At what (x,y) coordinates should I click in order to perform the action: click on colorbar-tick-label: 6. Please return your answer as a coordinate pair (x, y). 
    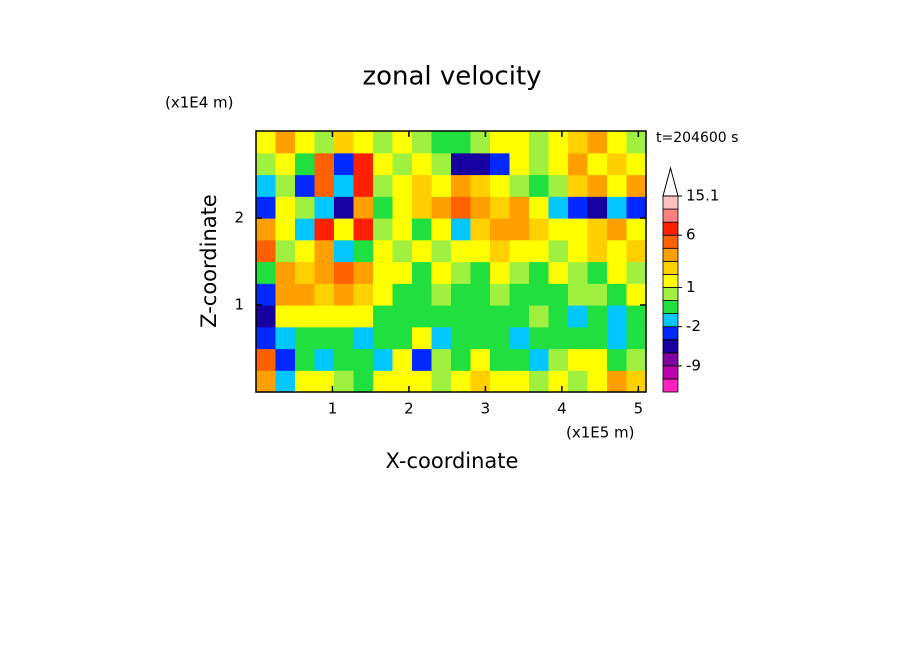
    Looking at the image, I should click on (691, 235).